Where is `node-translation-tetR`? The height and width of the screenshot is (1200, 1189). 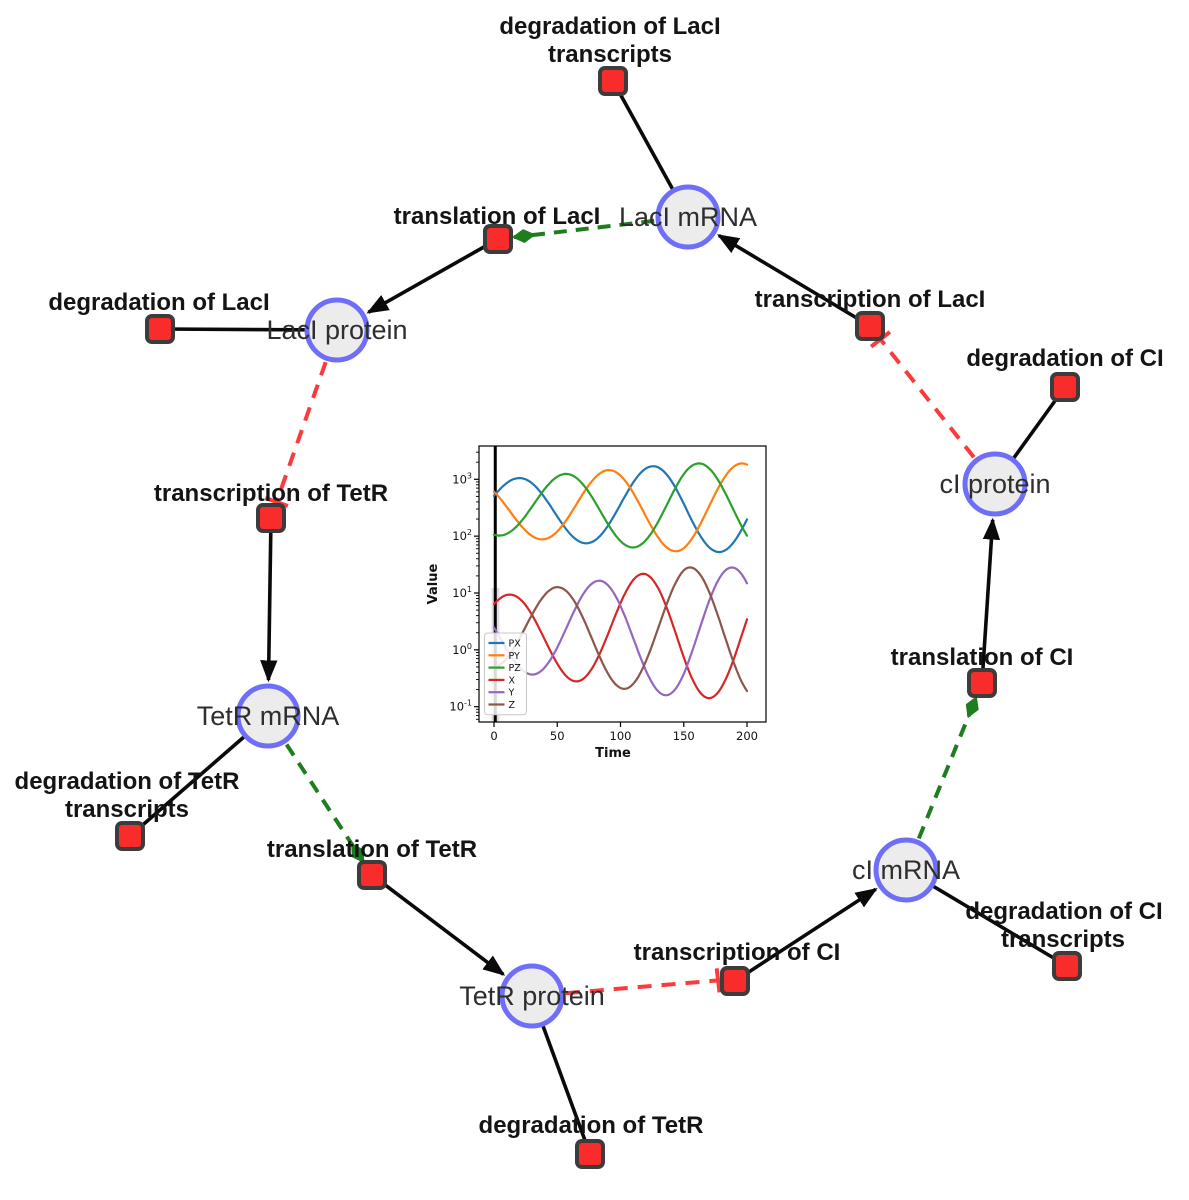
node-translation-tetR is located at coordinates (372, 875).